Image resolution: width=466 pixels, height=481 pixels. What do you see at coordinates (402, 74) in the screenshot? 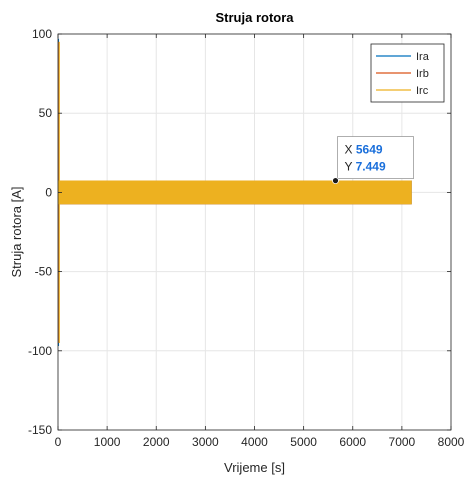
I see `legend-item-irb: Irb` at bounding box center [402, 74].